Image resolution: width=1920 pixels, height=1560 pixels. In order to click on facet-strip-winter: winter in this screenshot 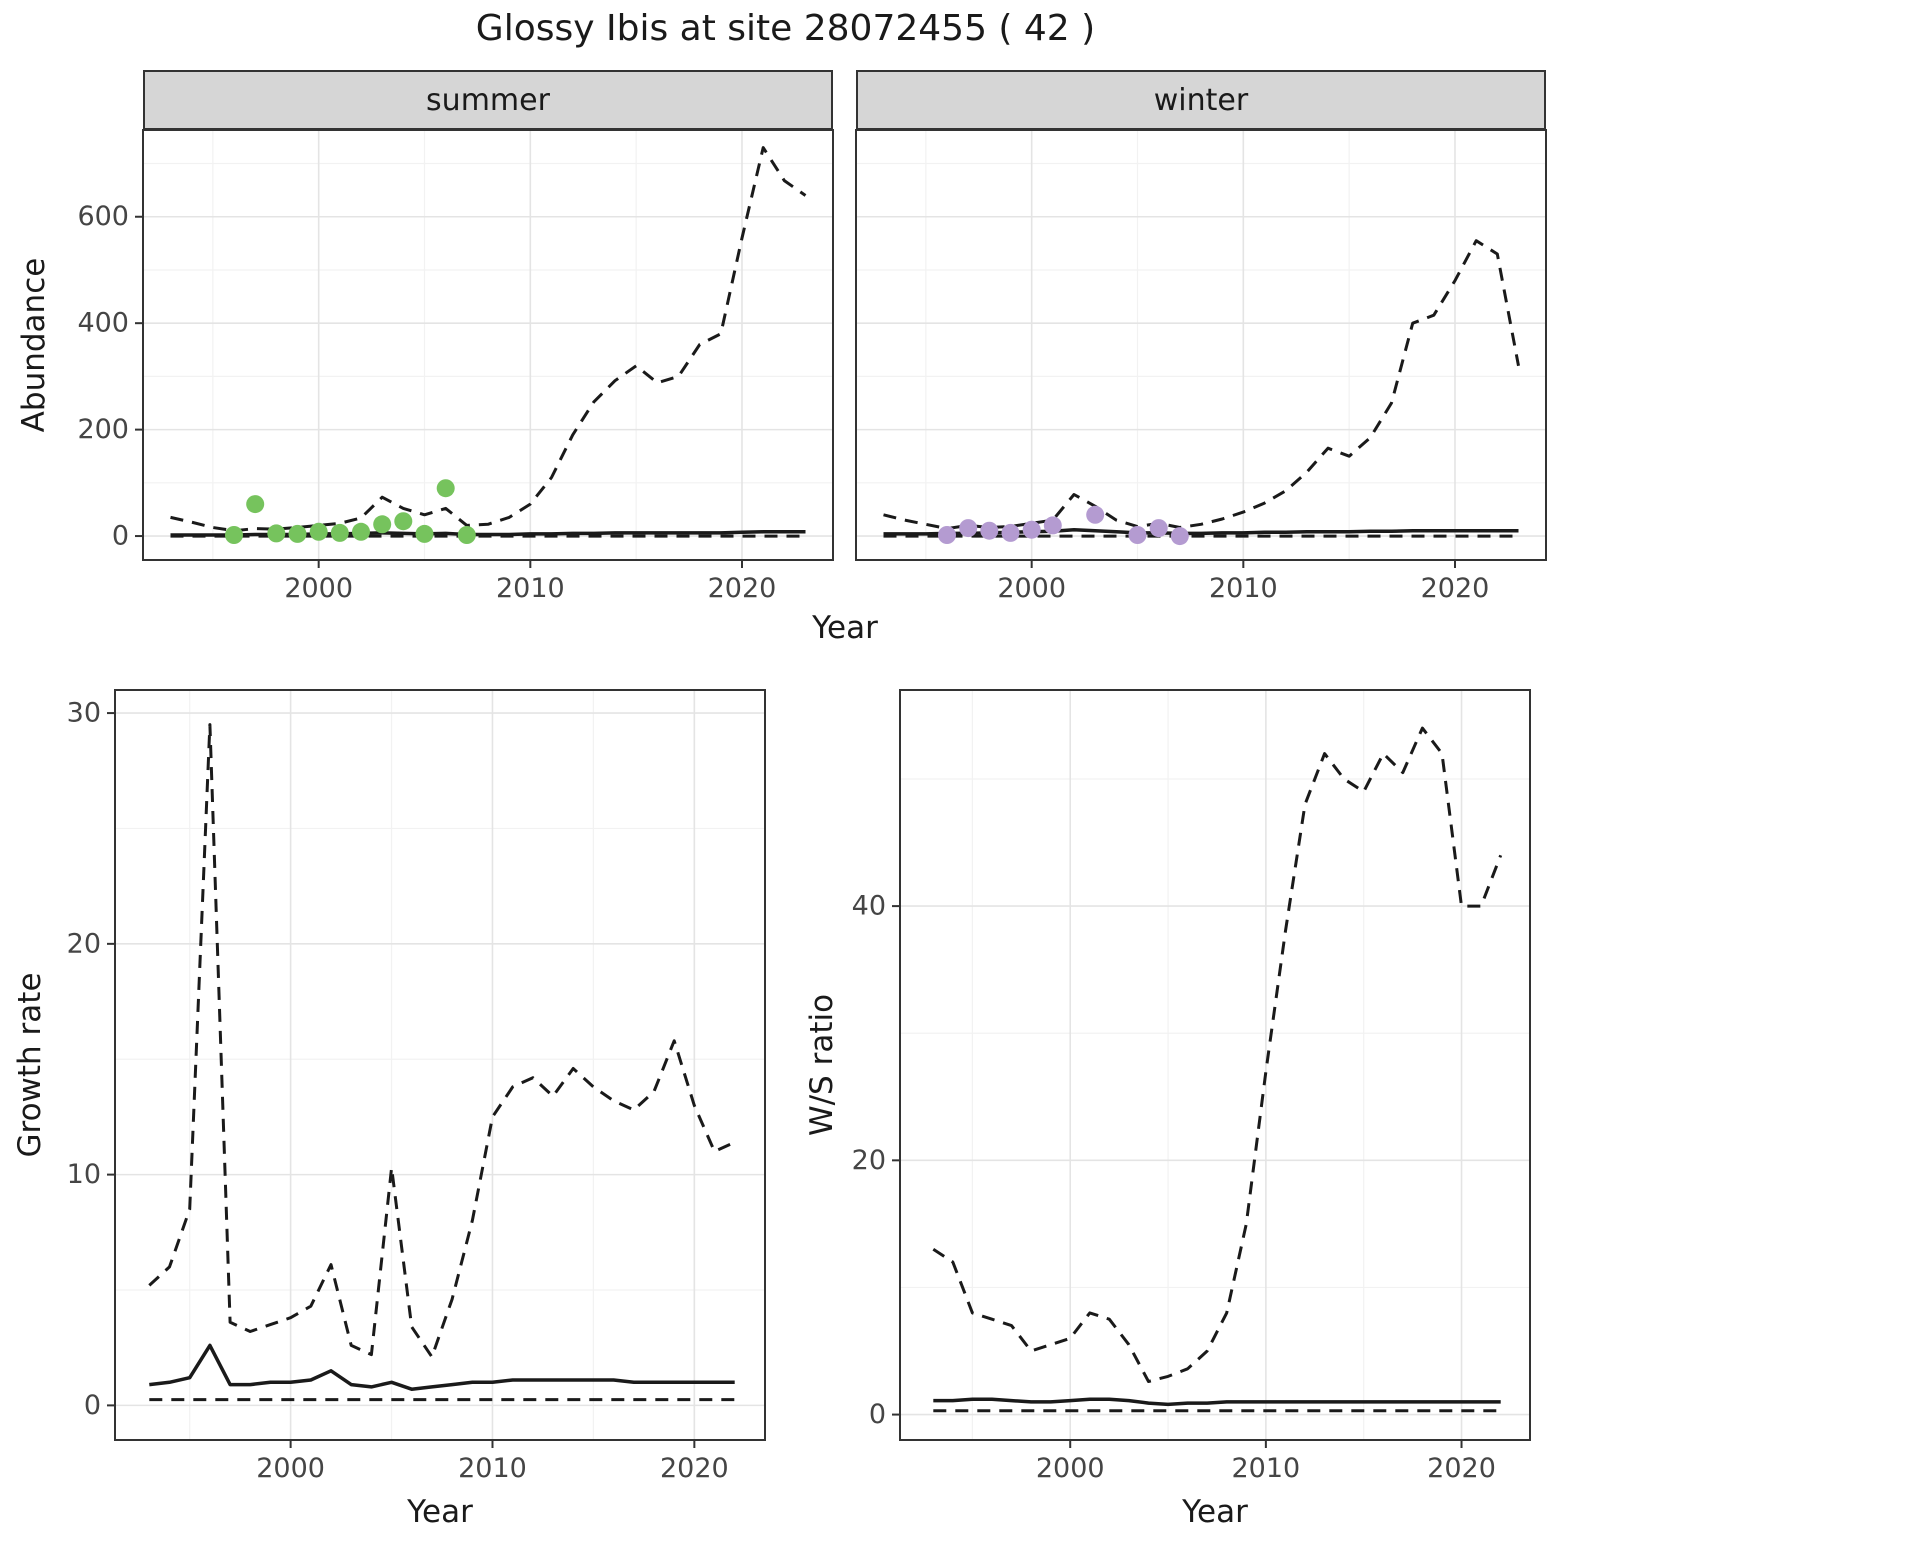, I will do `click(1201, 100)`.